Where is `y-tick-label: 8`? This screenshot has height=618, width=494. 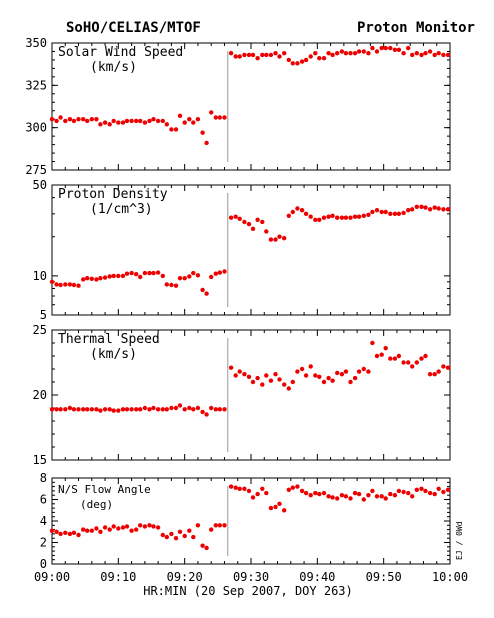 y-tick-label: 8 is located at coordinates (43, 478).